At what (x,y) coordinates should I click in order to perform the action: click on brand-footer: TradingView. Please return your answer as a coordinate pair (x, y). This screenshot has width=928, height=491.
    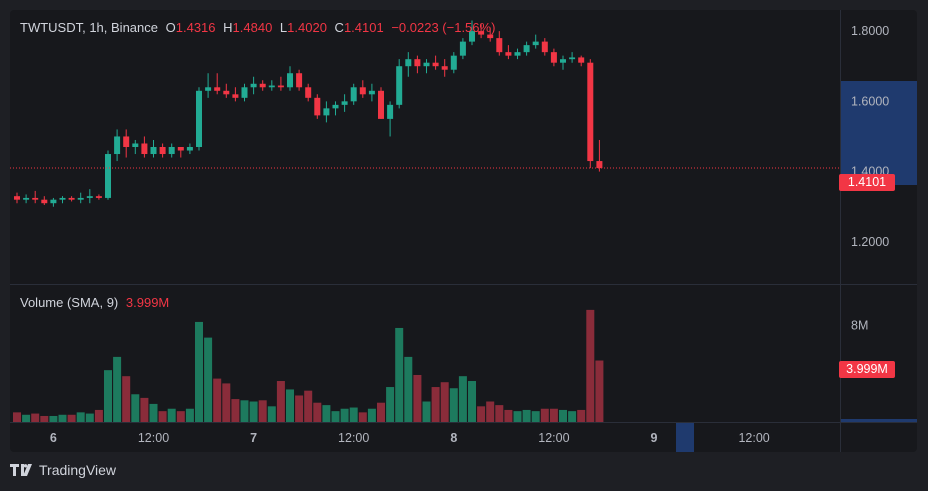
    Looking at the image, I should click on (63, 470).